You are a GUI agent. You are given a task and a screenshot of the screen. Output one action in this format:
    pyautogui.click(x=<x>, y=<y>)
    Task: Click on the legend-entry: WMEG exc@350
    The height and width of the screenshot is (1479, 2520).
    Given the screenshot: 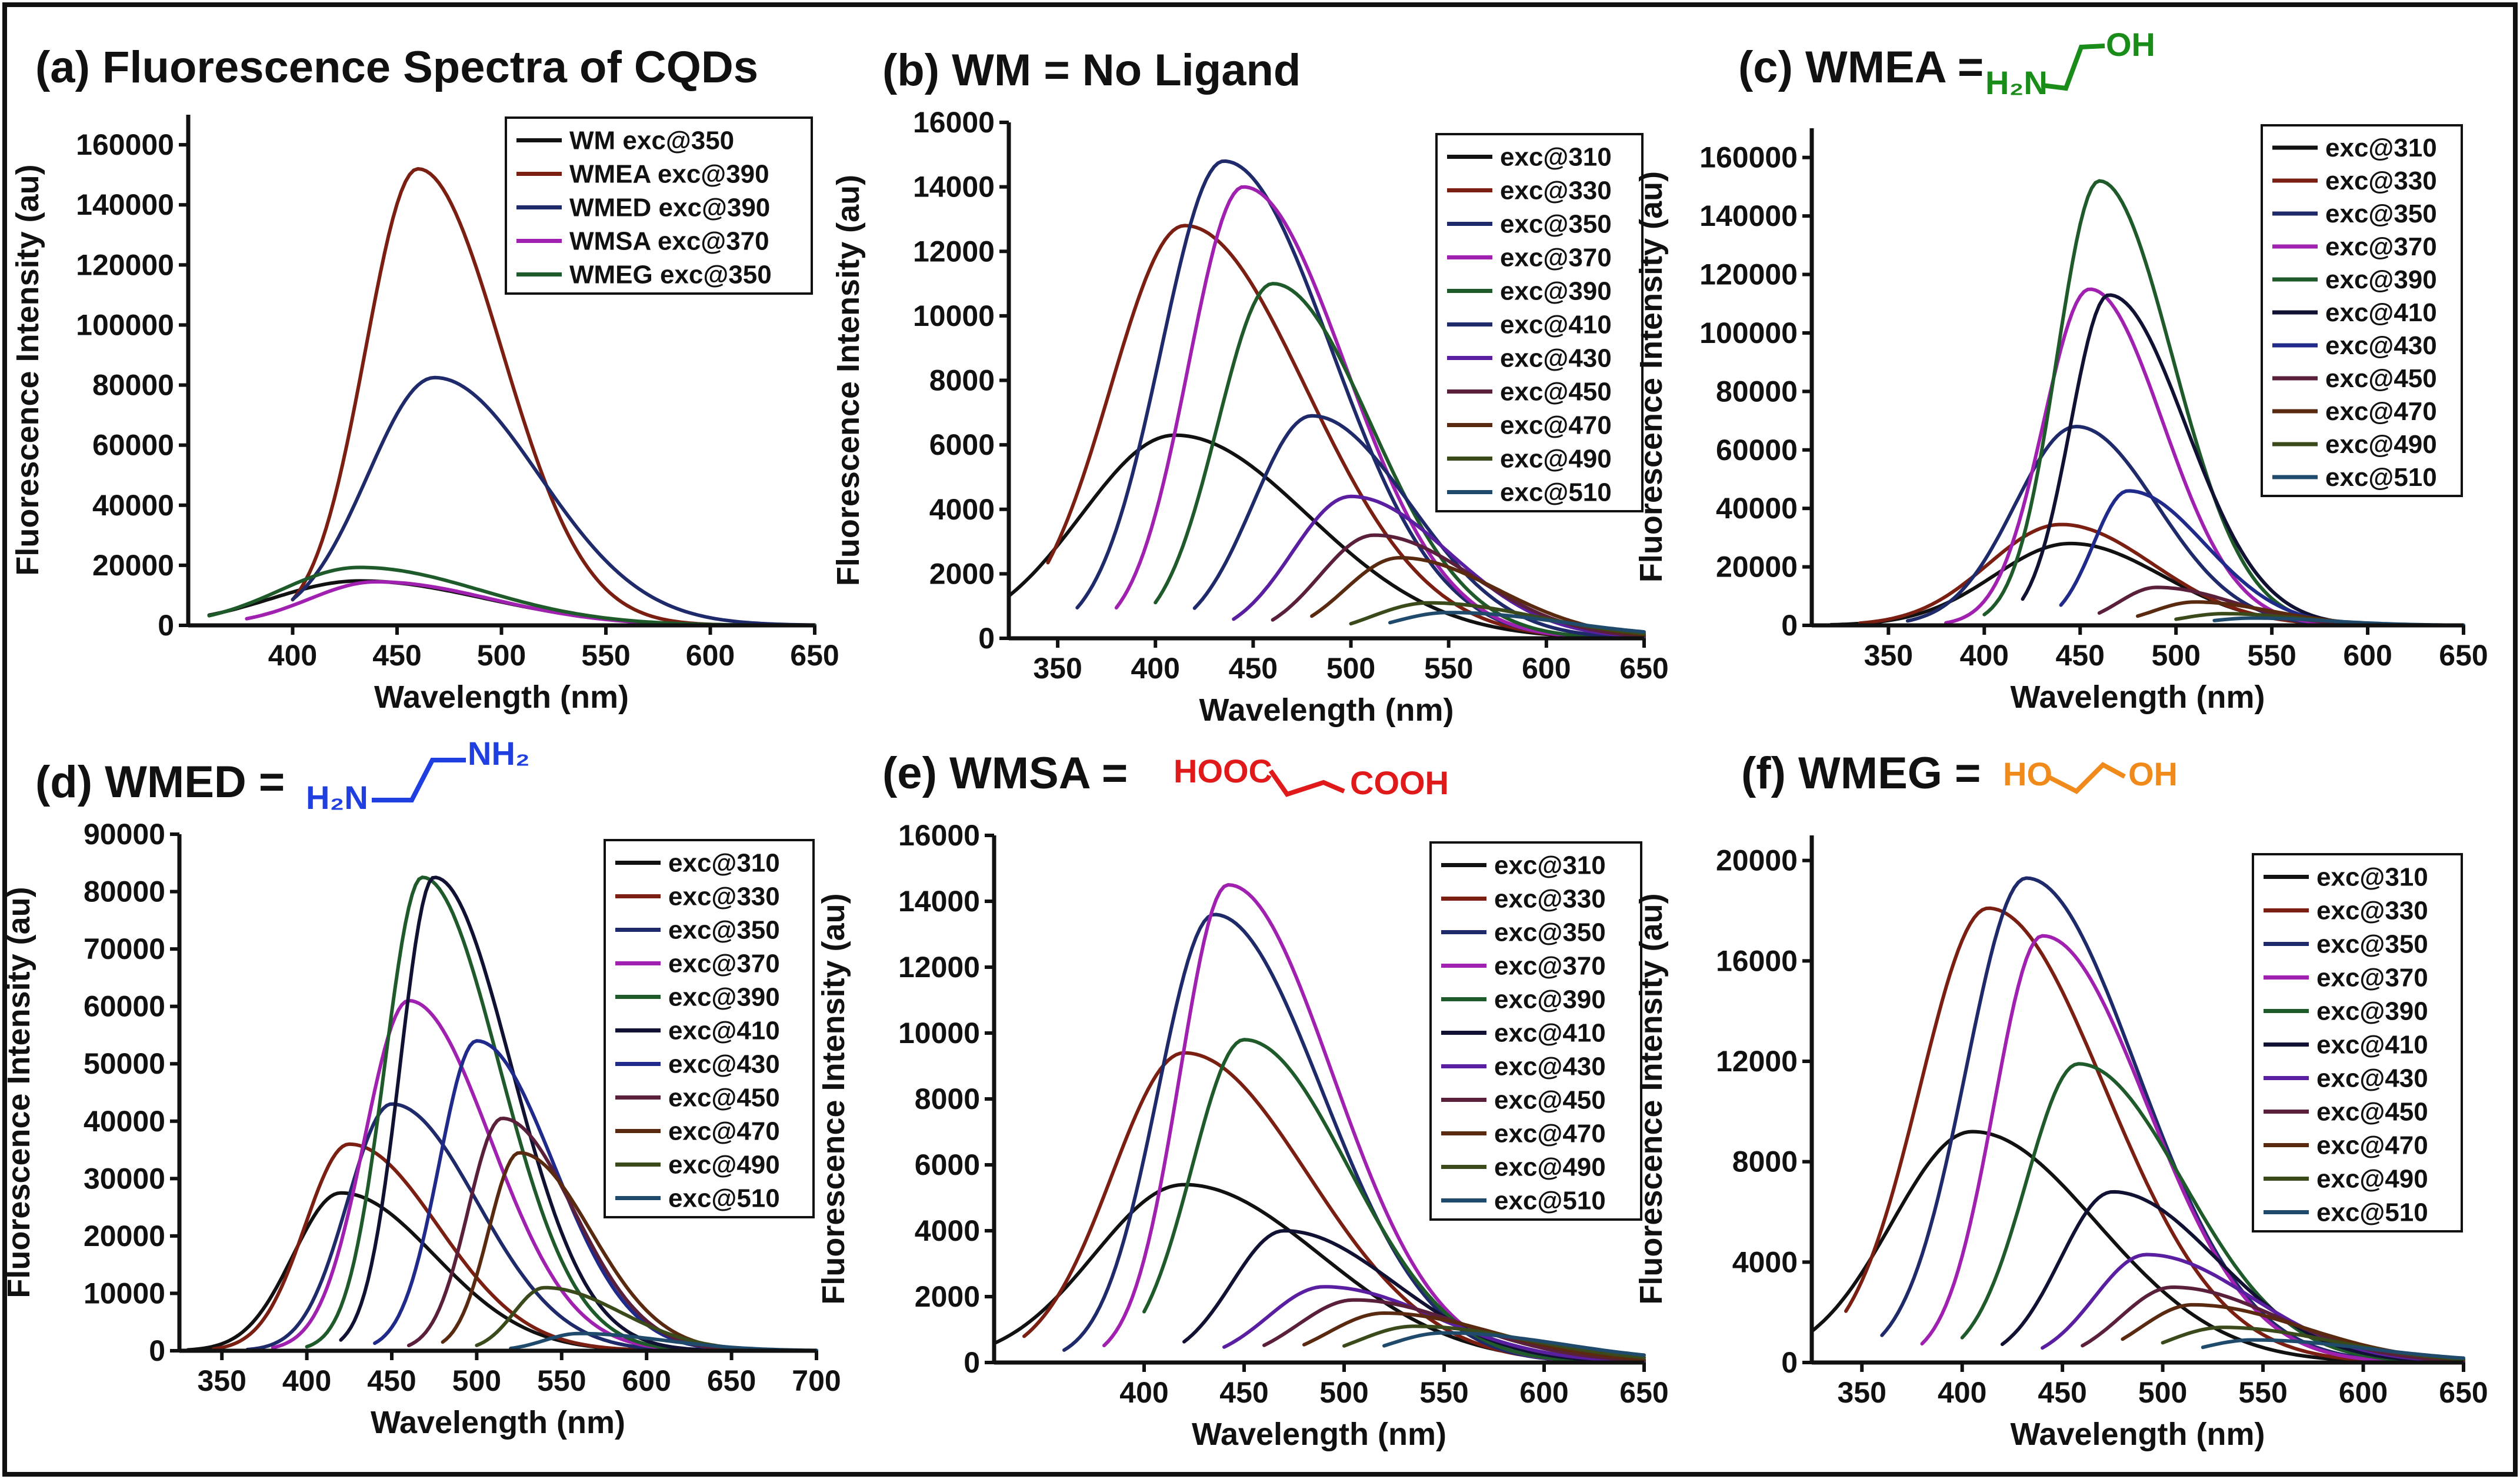 What is the action you would take?
    pyautogui.click(x=670, y=275)
    